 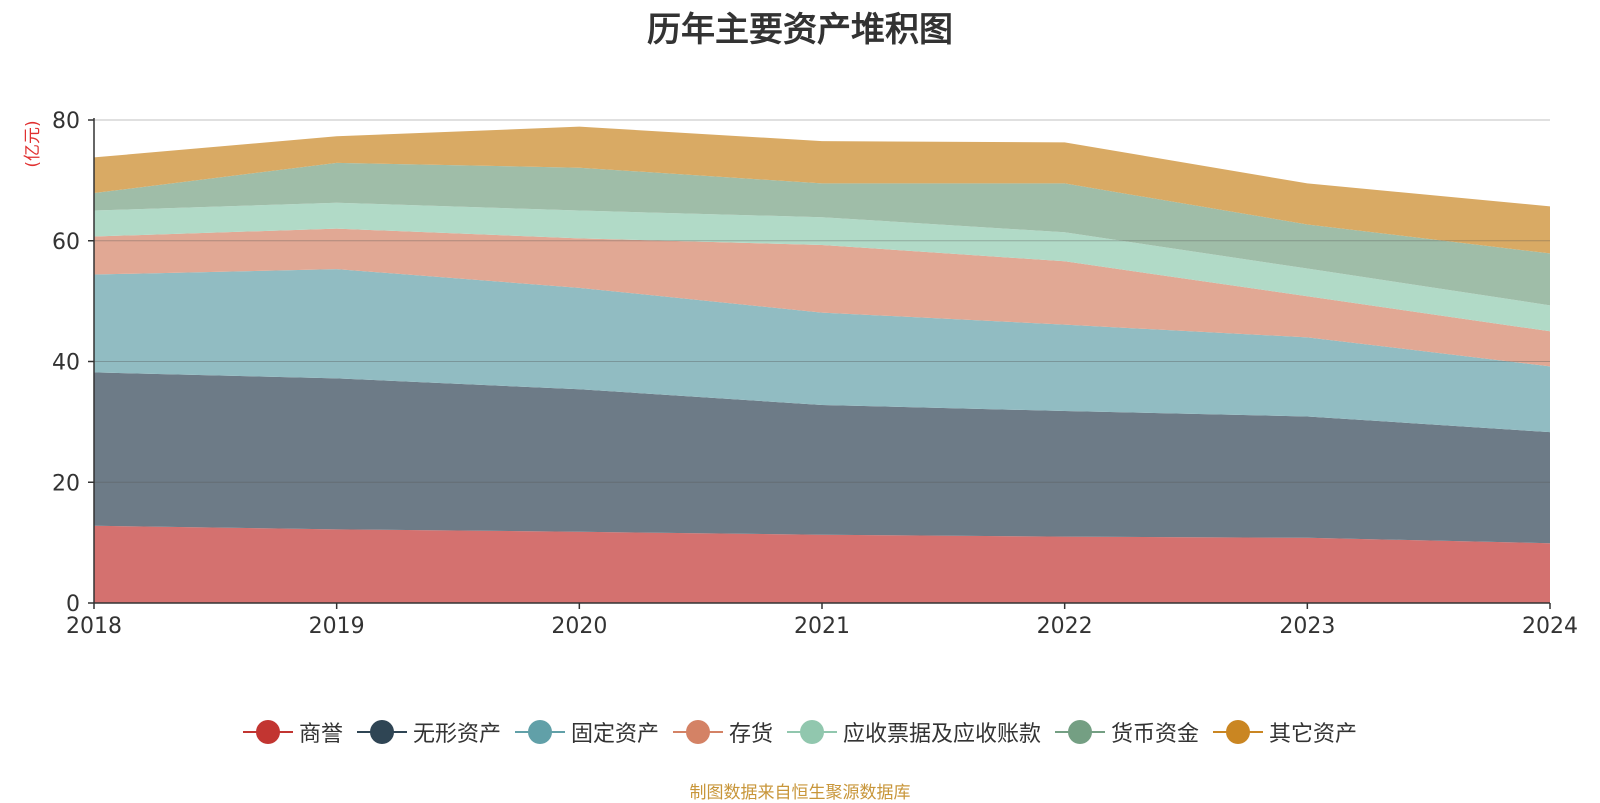 I want to click on x-tick-label: 2021, so click(x=822, y=626).